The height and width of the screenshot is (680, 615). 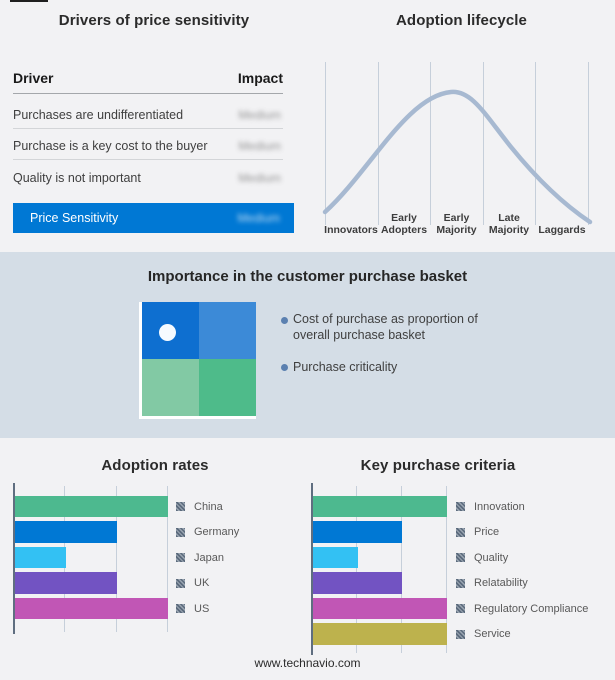 I want to click on bar-regulatory-compliance, so click(x=380, y=608).